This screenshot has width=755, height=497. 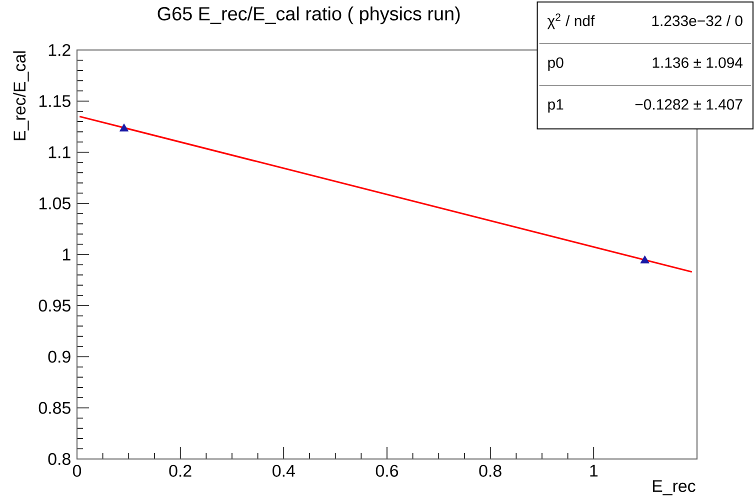 I want to click on y-tick-label: 1.2, so click(x=59, y=50).